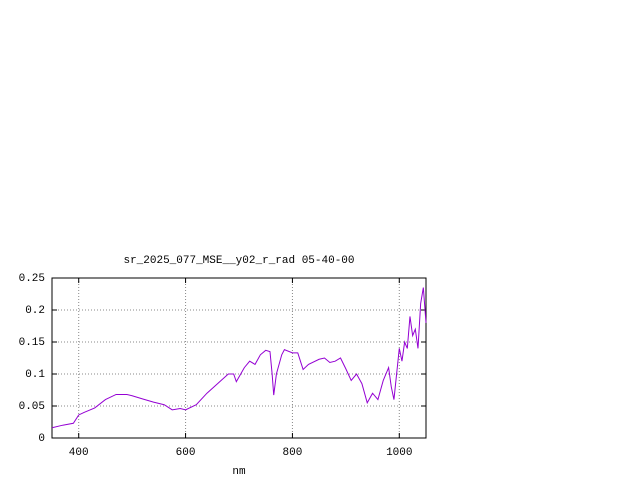  What do you see at coordinates (35, 375) in the screenshot?
I see `y-tick-label: 0.1` at bounding box center [35, 375].